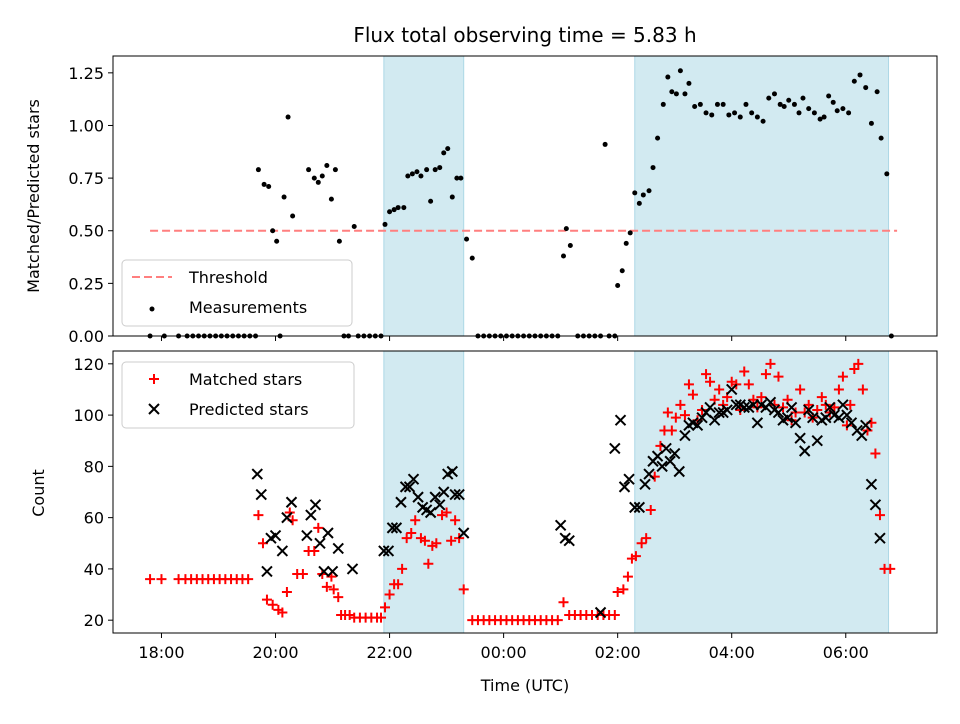  What do you see at coordinates (275, 652) in the screenshot?
I see `bottom-x-tick-label: 20:00` at bounding box center [275, 652].